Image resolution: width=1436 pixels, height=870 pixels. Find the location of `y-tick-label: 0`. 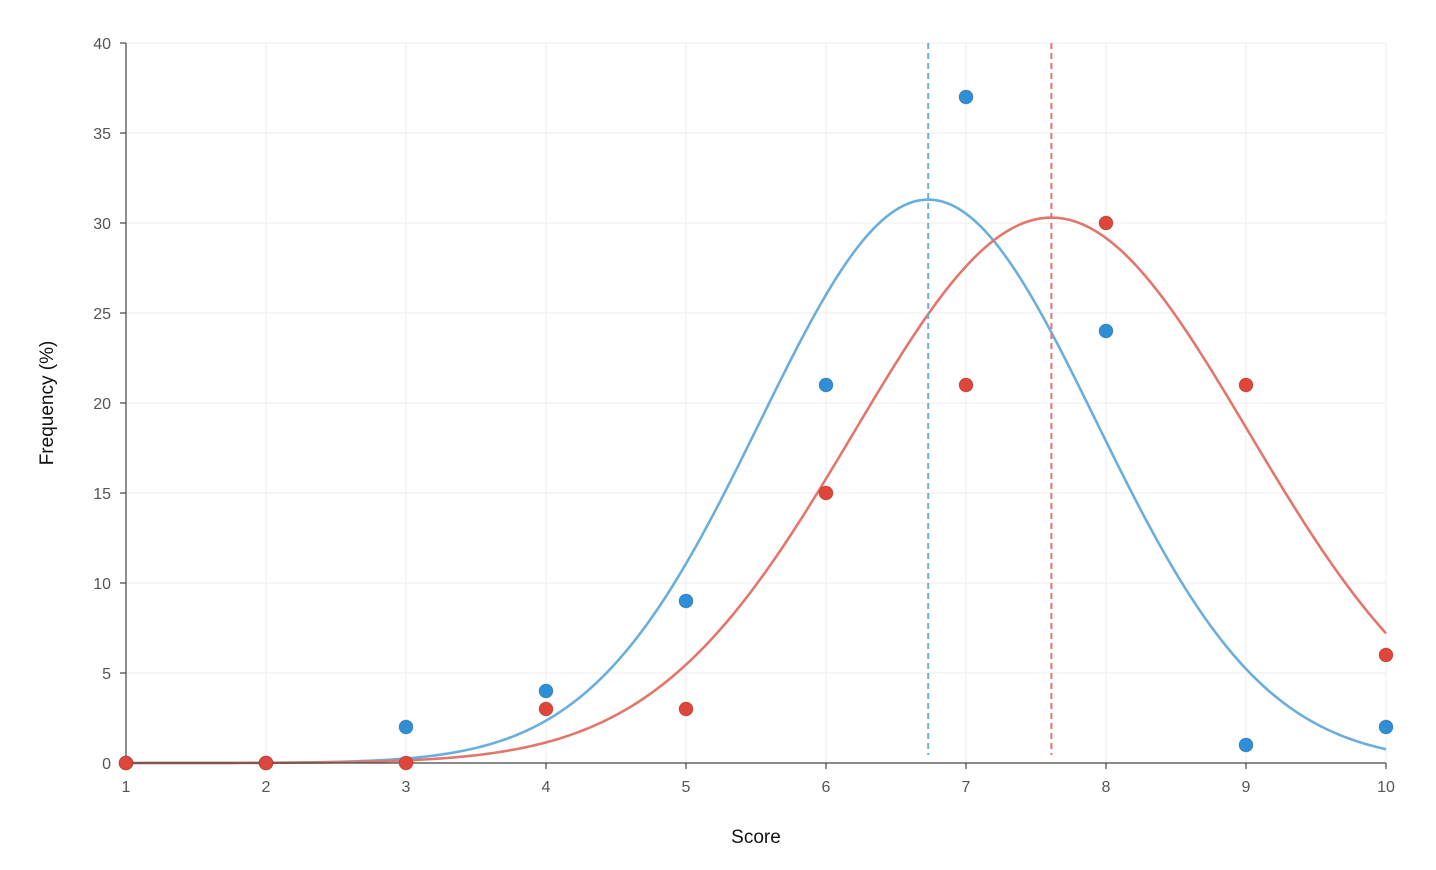

y-tick-label: 0 is located at coordinates (106, 764).